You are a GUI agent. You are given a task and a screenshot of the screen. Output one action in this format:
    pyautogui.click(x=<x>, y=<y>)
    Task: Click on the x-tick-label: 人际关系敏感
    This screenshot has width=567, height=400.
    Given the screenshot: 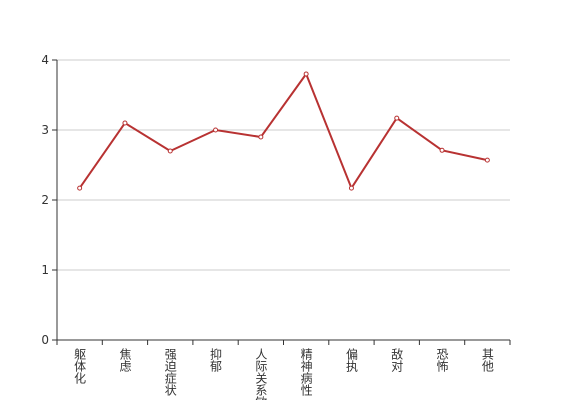 What is the action you would take?
    pyautogui.click(x=261, y=374)
    